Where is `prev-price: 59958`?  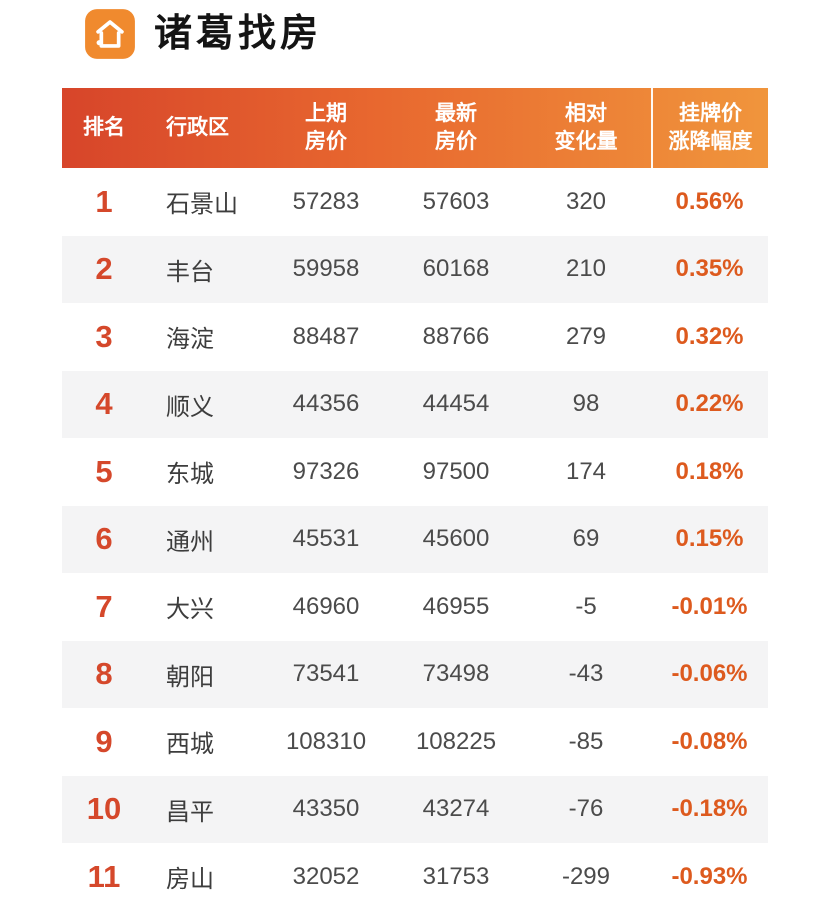 prev-price: 59958 is located at coordinates (326, 269).